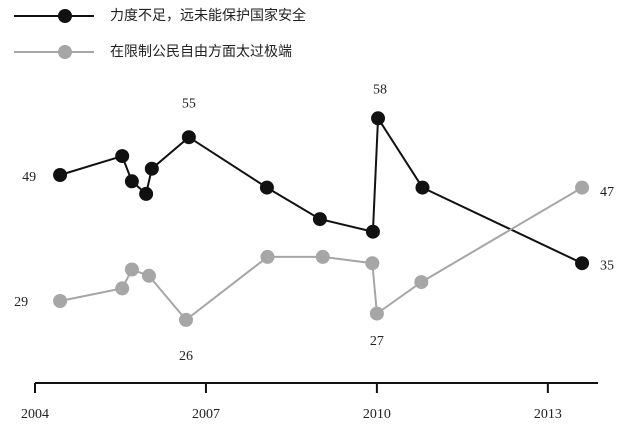 The height and width of the screenshot is (429, 628). I want to click on x-tick-label: 2013, so click(548, 414).